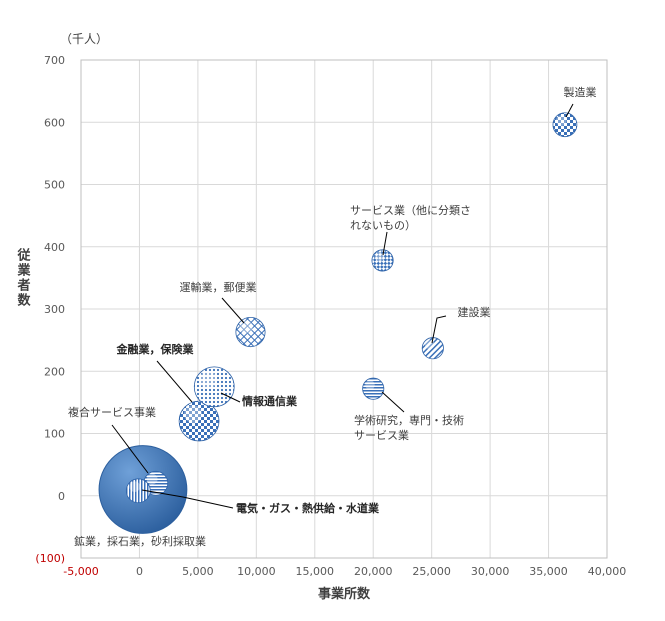 Image resolution: width=665 pixels, height=621 pixels. What do you see at coordinates (548, 571) in the screenshot?
I see `x-tick-label: 35,000` at bounding box center [548, 571].